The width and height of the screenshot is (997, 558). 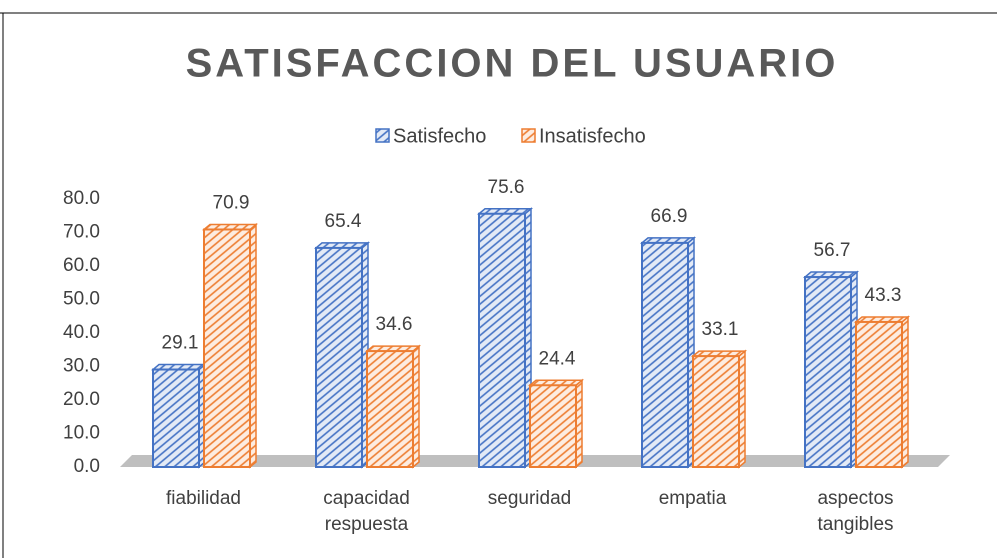 I want to click on x-tick-label: empatia, so click(x=692, y=498).